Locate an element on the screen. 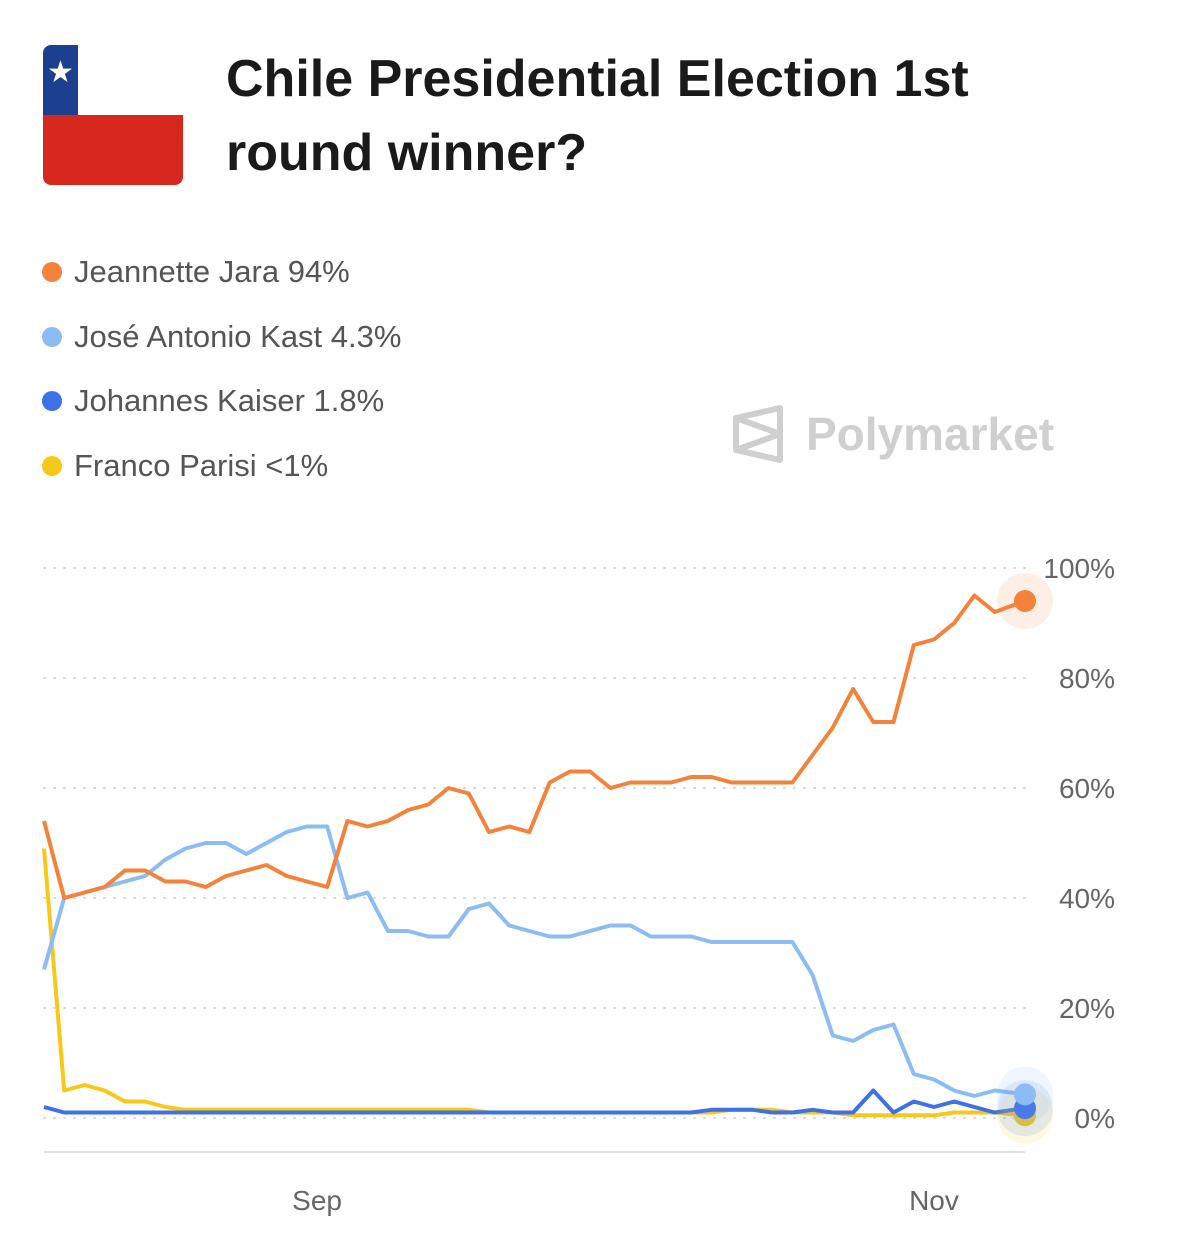  legend-label: Jeannette Jara 94% is located at coordinates (212, 272).